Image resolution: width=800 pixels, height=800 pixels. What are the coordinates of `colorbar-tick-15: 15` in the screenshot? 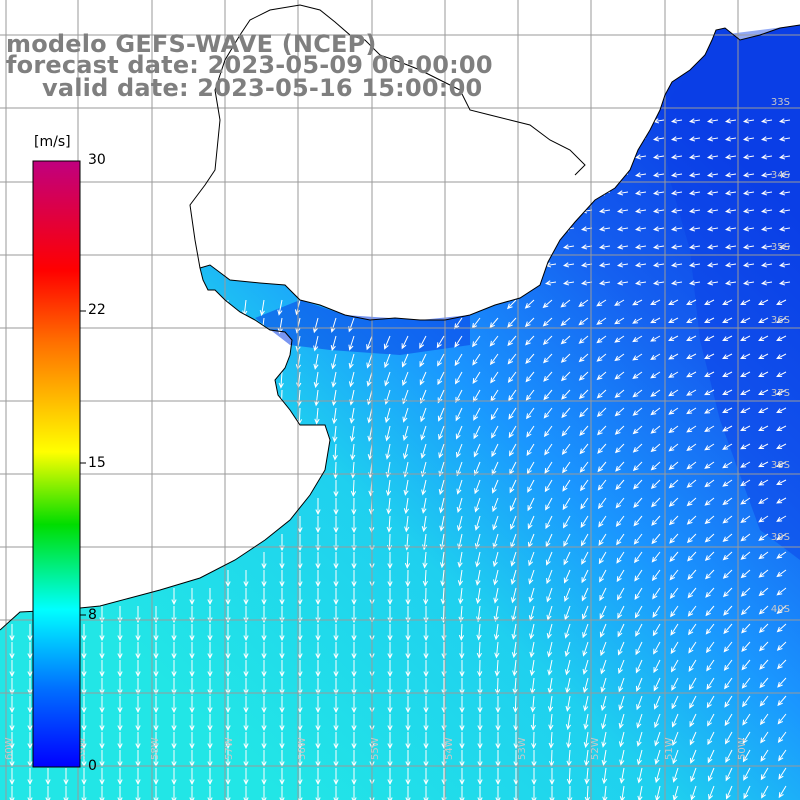 It's located at (97, 463).